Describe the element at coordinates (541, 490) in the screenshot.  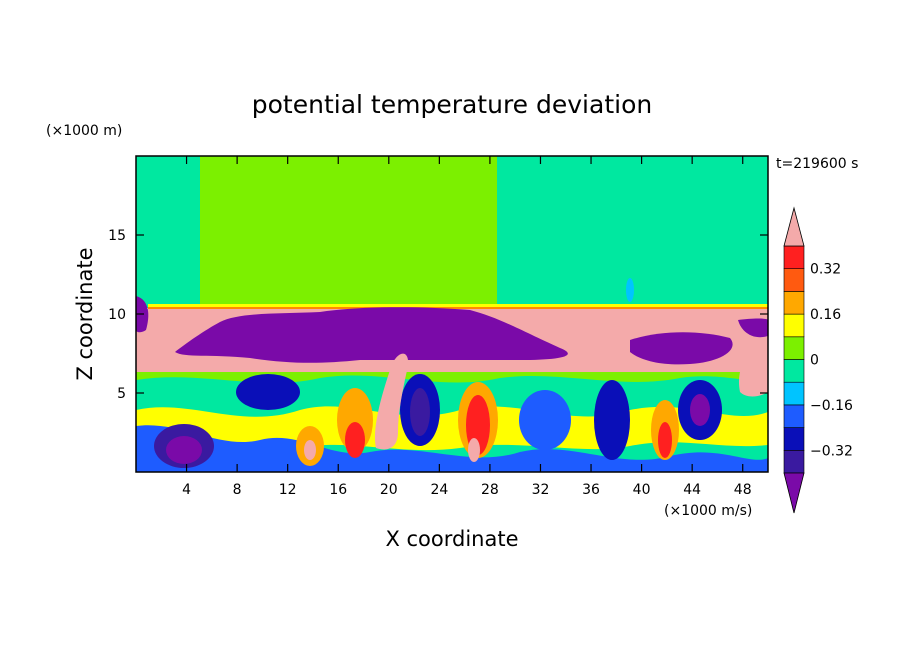
I see `x-tick-label: 32` at that location.